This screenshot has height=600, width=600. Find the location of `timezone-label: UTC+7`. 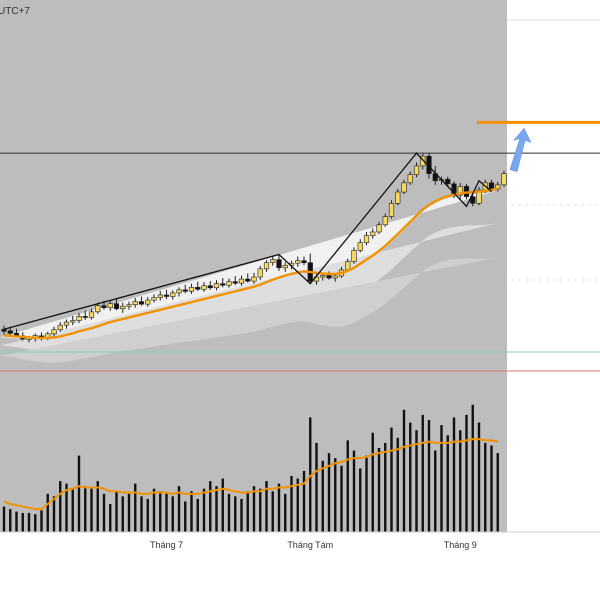

timezone-label: UTC+7 is located at coordinates (15, 11).